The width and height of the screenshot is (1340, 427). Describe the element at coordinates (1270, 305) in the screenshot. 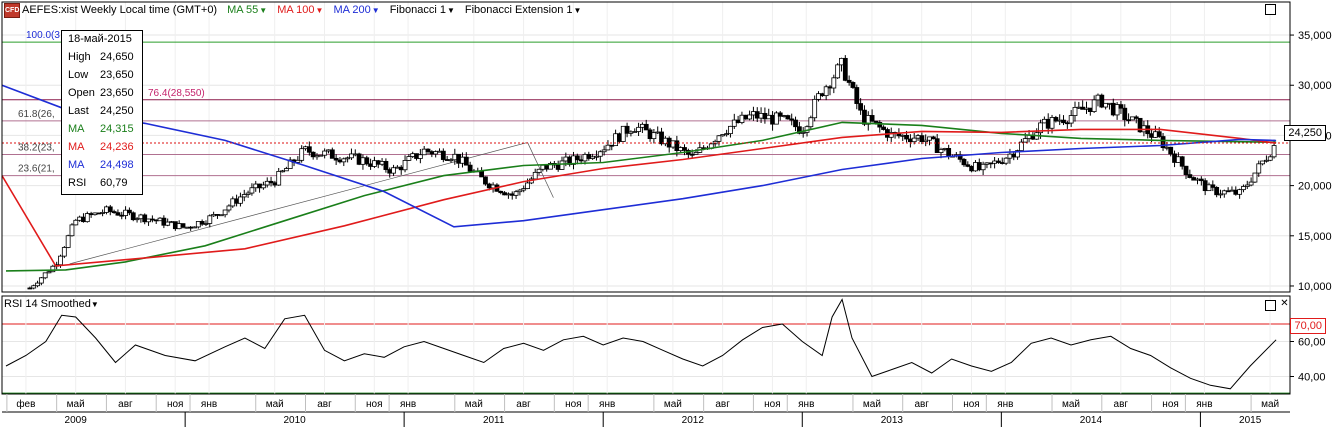

I see `maximize-rsi-panel-icon` at that location.